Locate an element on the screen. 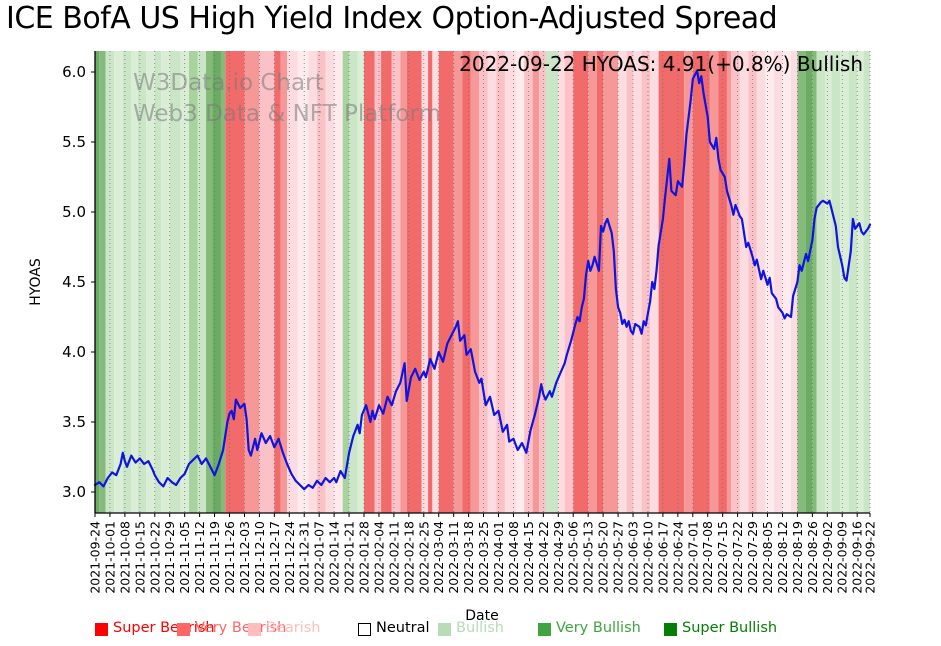  y-tick-label: 3.5 is located at coordinates (74, 422).